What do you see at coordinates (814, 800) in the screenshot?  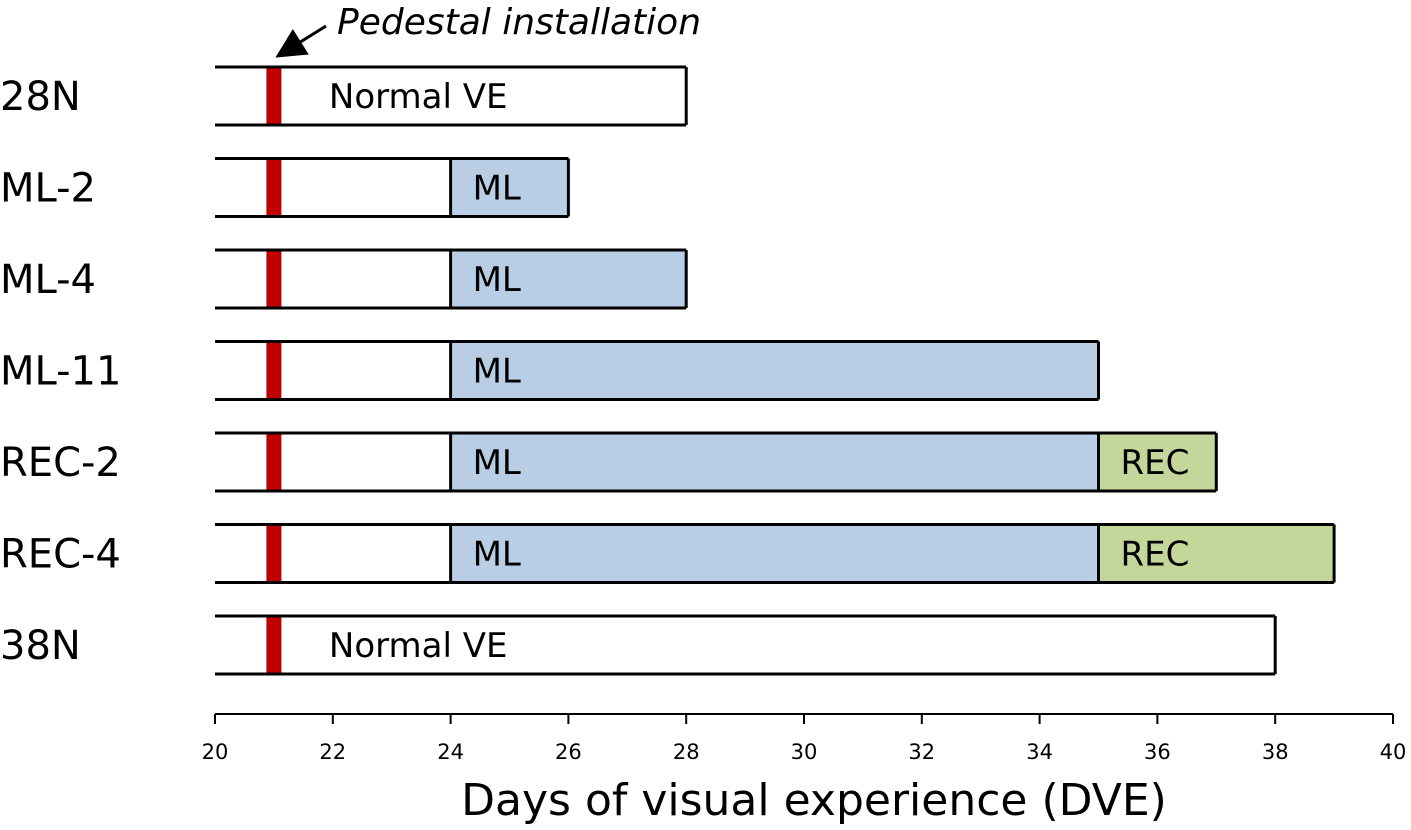 I see `x-axis-title: Days of visual experience (DVE)` at bounding box center [814, 800].